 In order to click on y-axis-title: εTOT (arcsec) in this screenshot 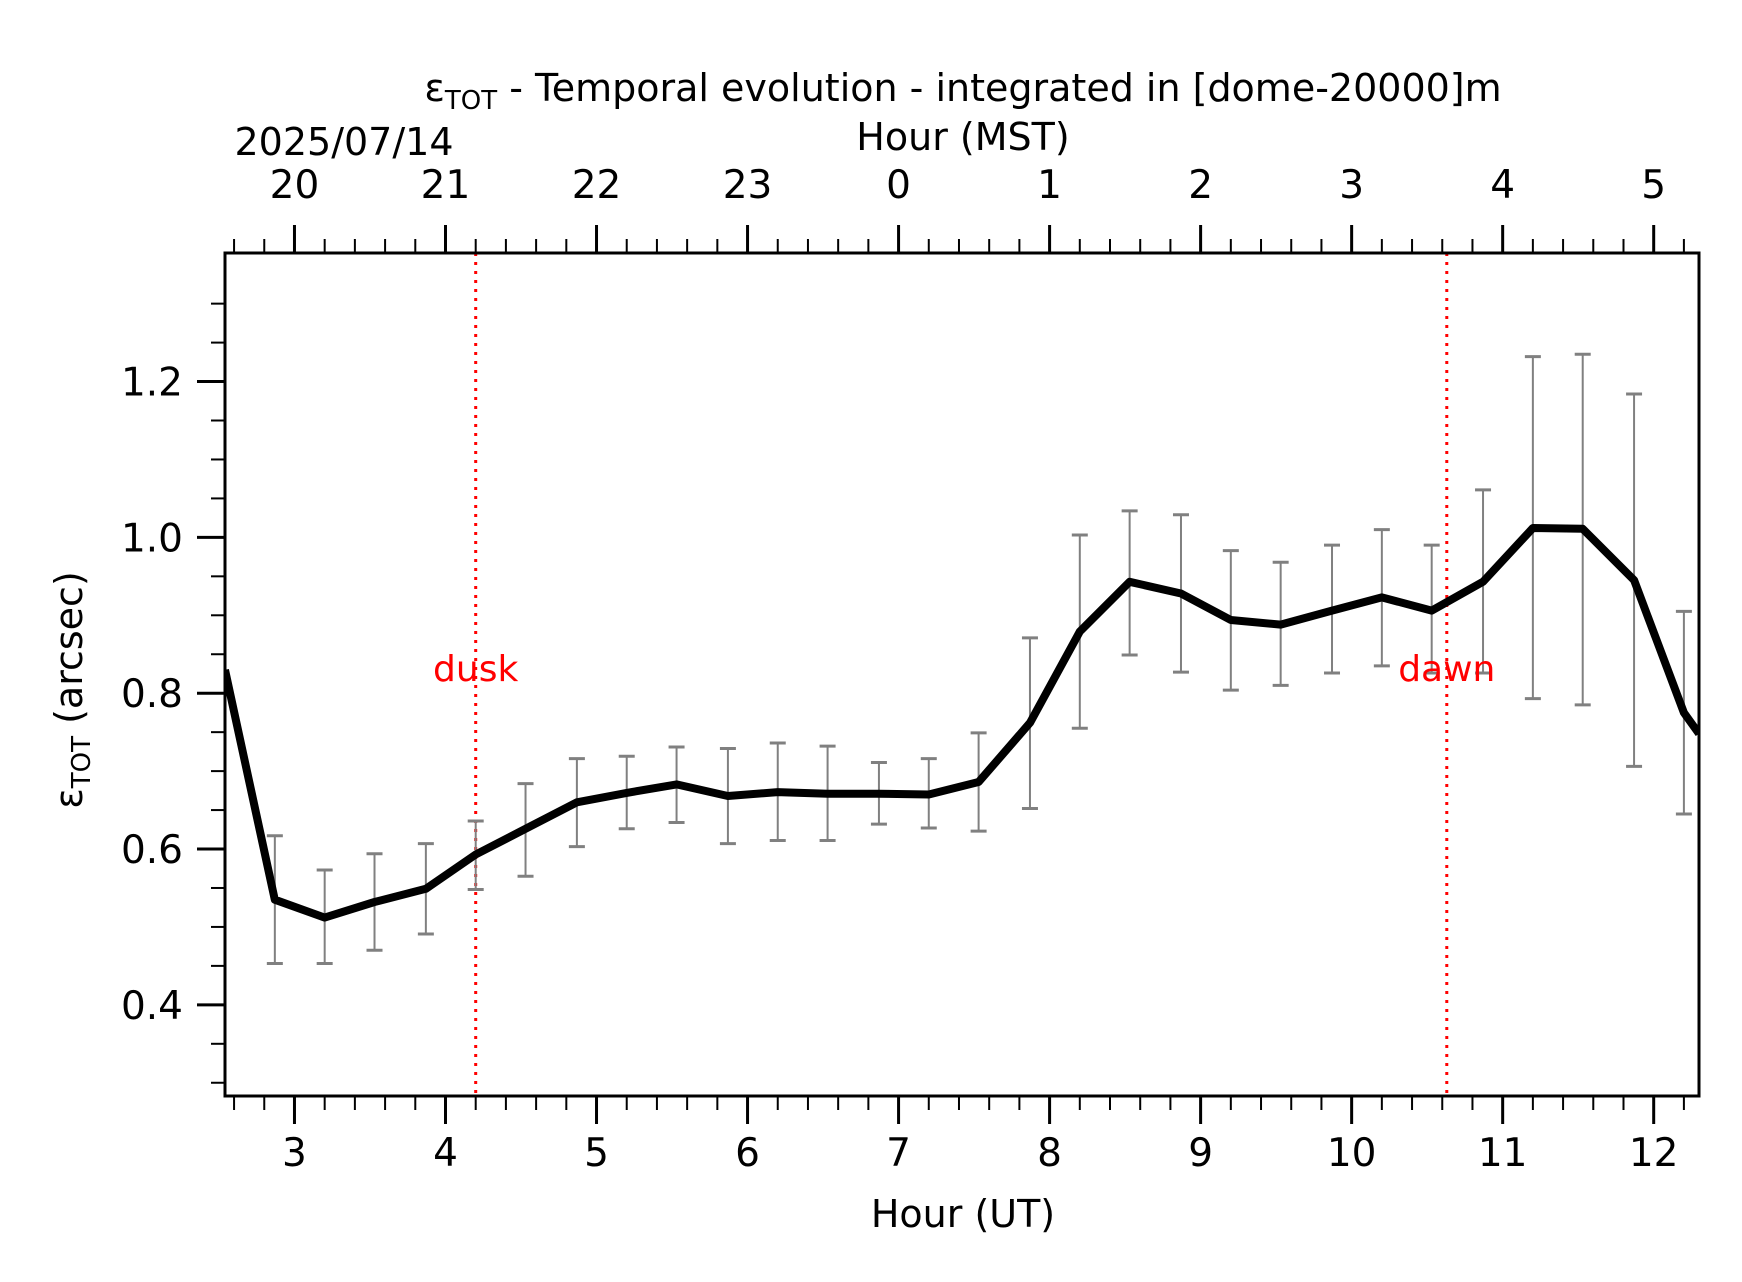, I will do `click(72, 690)`.